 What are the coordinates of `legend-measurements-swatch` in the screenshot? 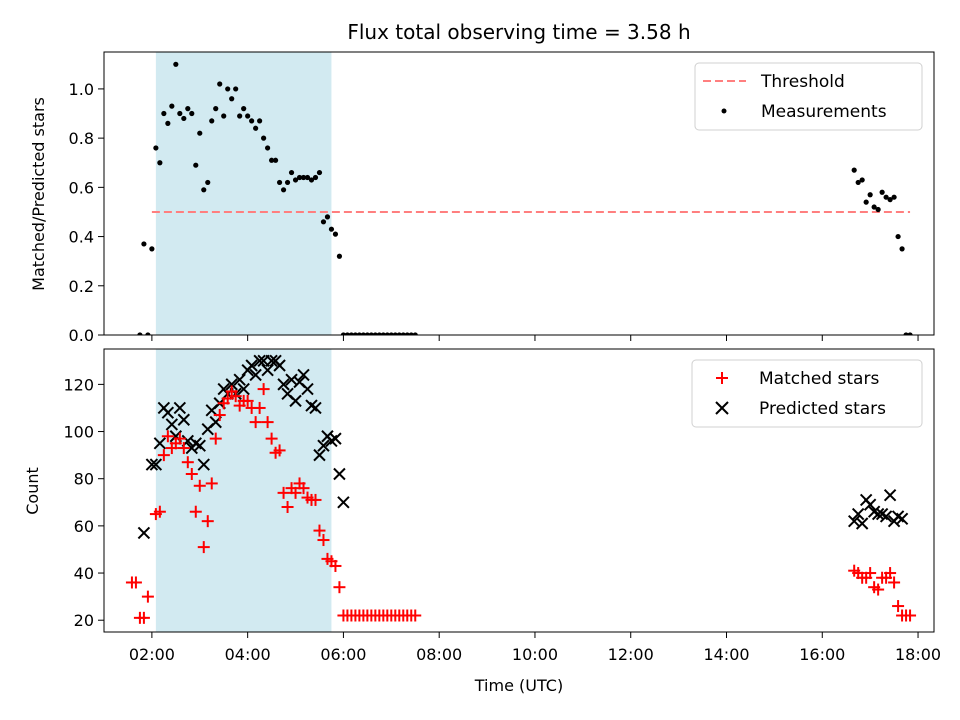 It's located at (724, 111).